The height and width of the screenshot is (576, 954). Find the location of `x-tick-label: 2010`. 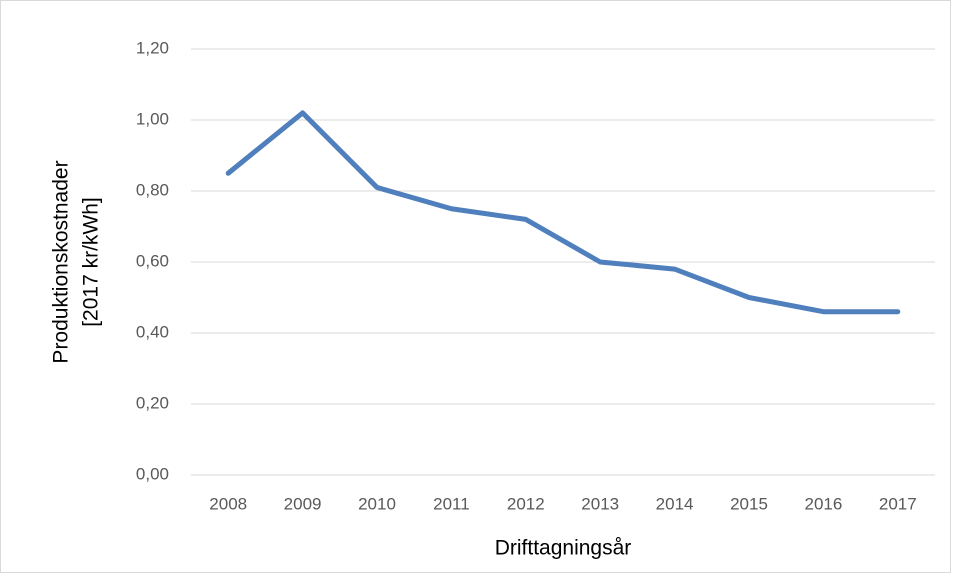

x-tick-label: 2010 is located at coordinates (377, 503).